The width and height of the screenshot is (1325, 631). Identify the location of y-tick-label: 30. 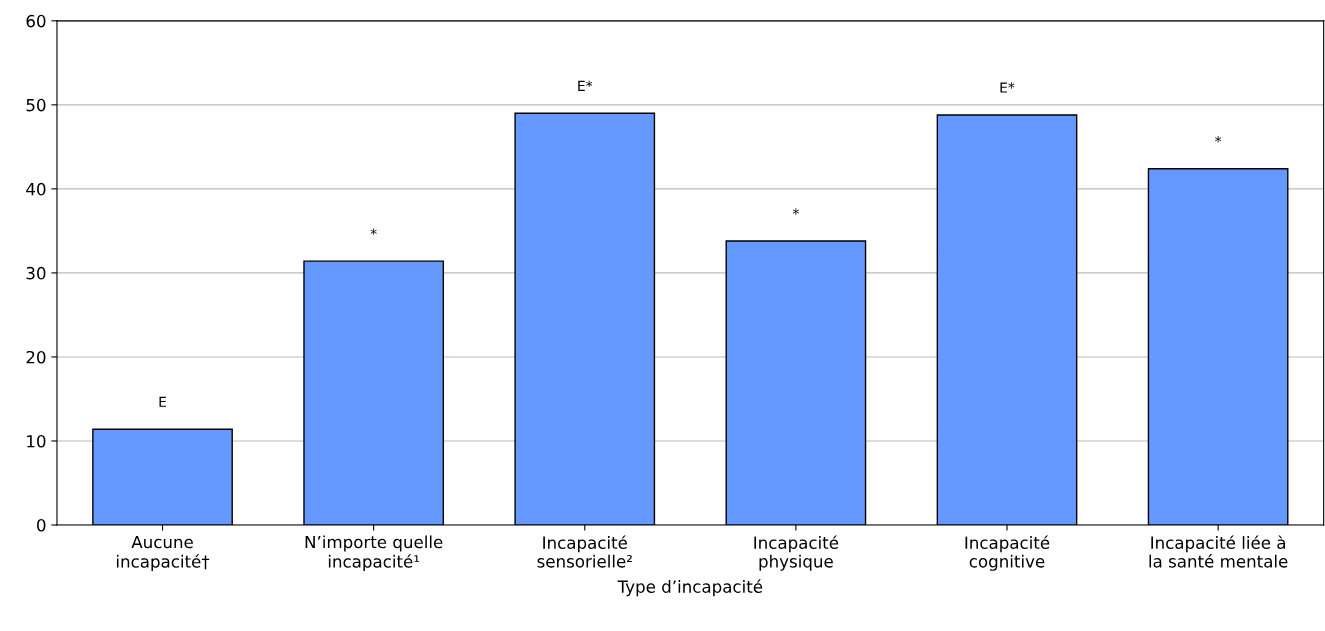
(36, 273).